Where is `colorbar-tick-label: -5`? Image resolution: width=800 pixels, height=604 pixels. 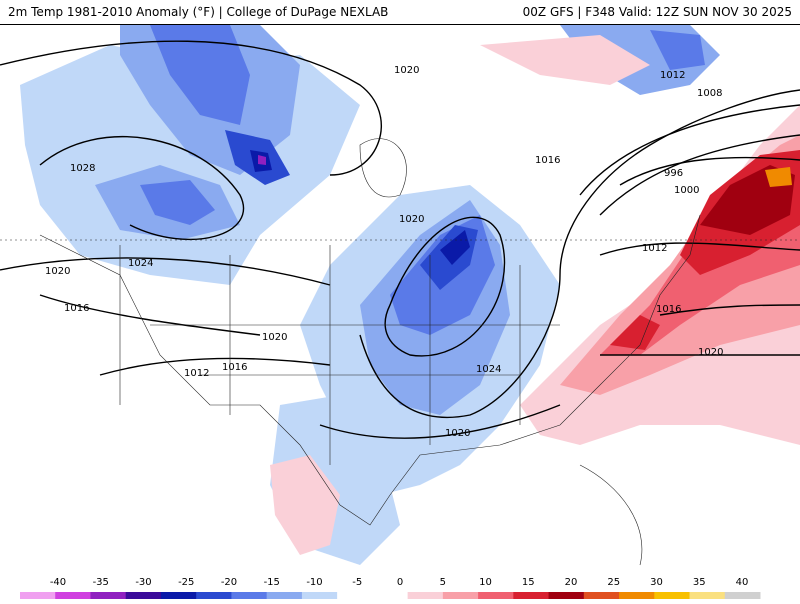
colorbar-tick-label: -5 is located at coordinates (357, 582).